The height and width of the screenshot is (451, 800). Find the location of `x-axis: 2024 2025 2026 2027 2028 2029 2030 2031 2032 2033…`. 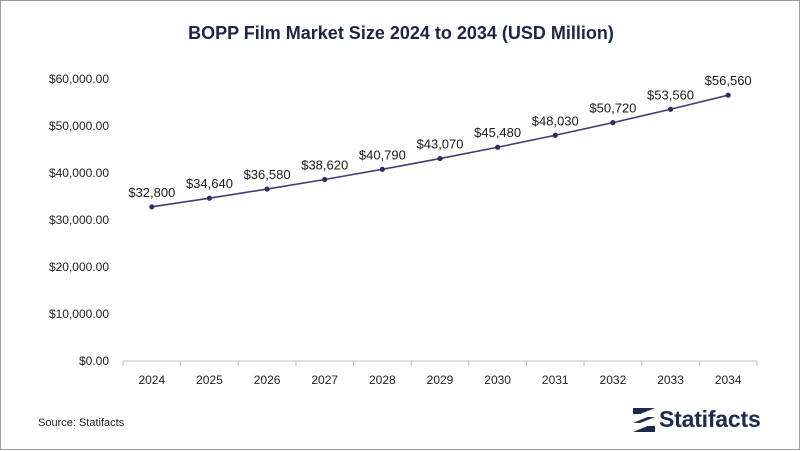

x-axis: 2024 2025 2026 2027 2028 2029 2030 2031 2032 2033… is located at coordinates (440, 373).